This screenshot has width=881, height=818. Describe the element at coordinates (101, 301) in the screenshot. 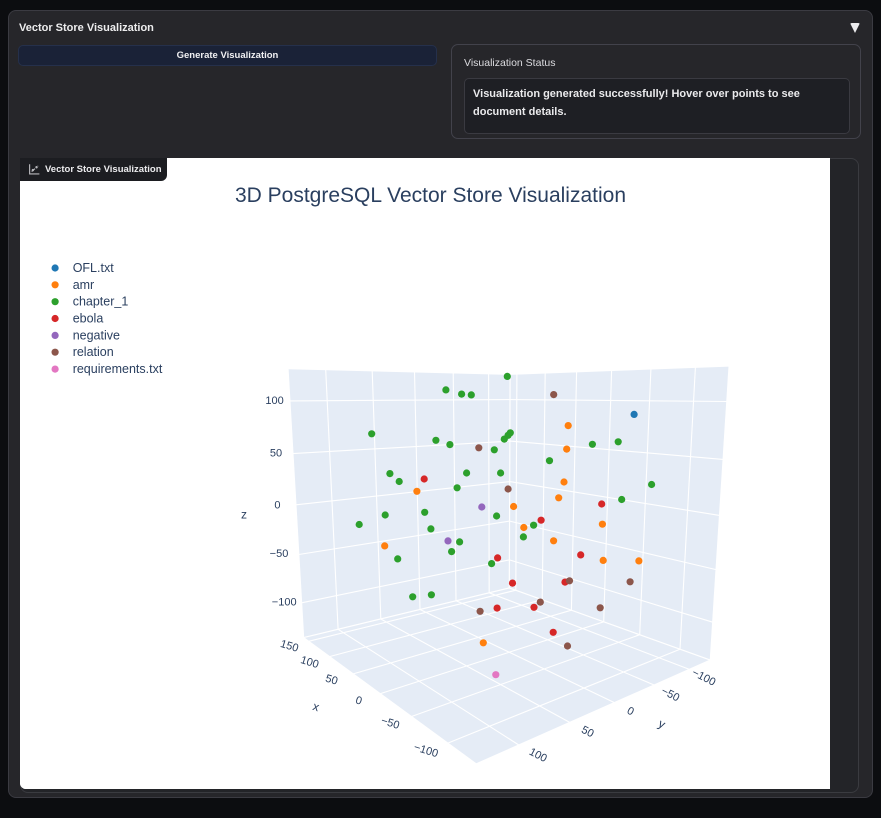

I see `svg-text: chapter_1` at that location.